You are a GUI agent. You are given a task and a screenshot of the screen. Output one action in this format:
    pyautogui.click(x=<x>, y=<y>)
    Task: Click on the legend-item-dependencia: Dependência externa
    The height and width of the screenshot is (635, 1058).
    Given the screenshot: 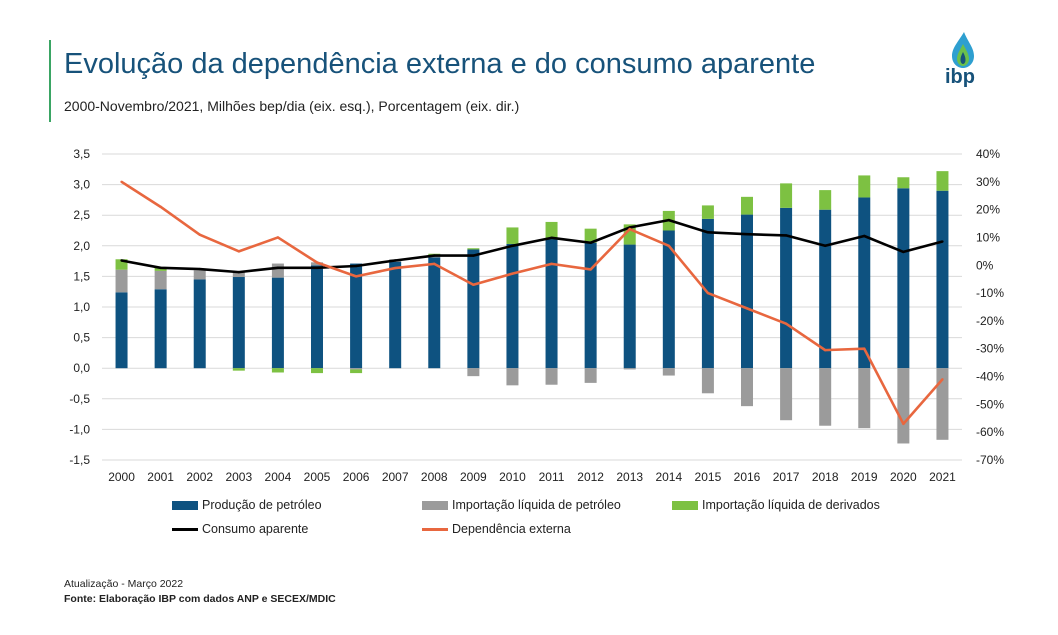 What is the action you would take?
    pyautogui.click(x=496, y=529)
    